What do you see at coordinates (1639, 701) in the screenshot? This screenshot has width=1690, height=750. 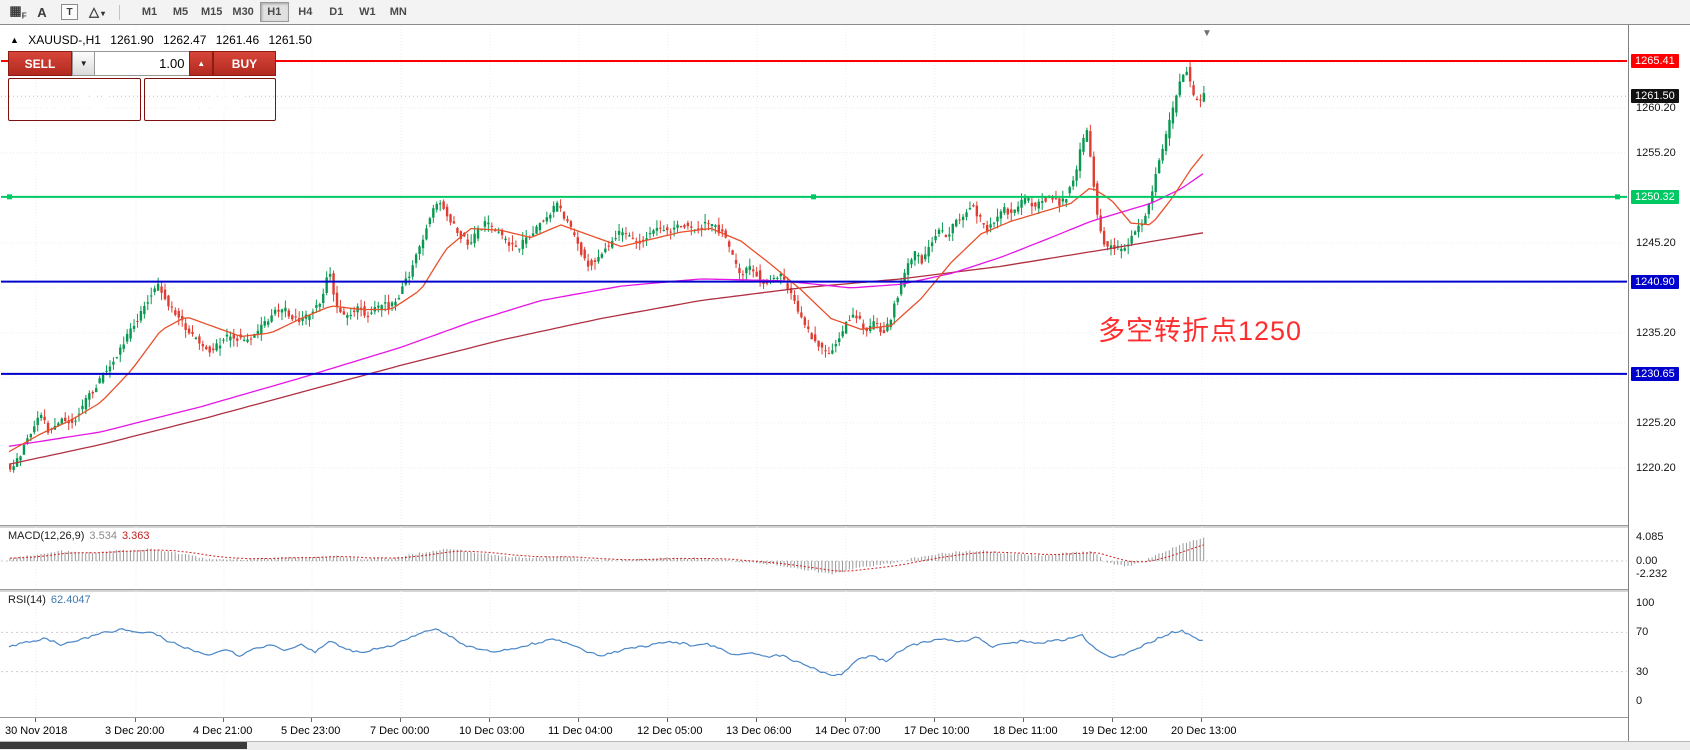 I see `rsi-axis-label: 0` at bounding box center [1639, 701].